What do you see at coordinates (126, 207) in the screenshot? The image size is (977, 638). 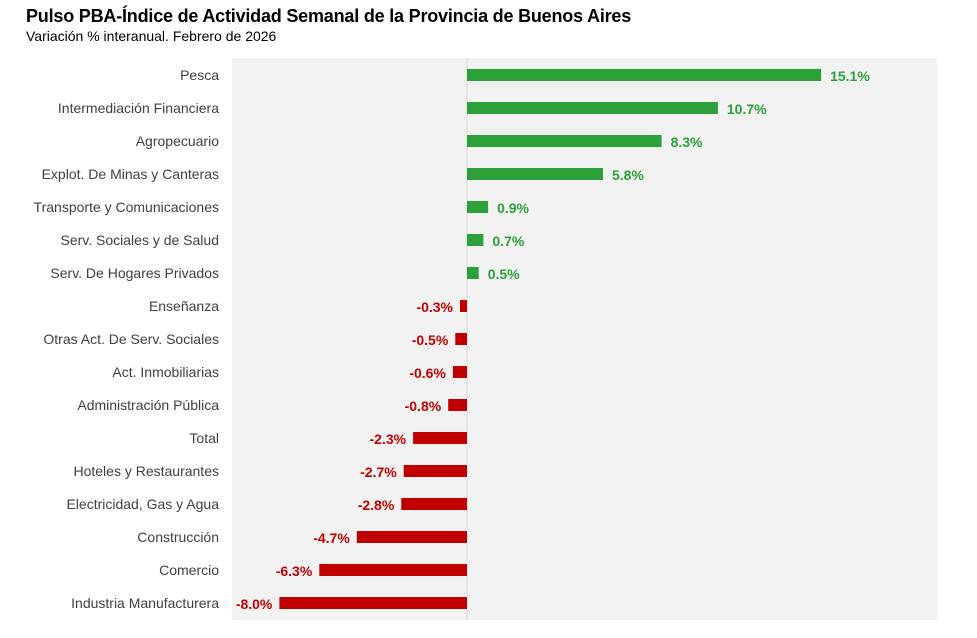 I see `category-label: Transporte y Comunicaciones` at bounding box center [126, 207].